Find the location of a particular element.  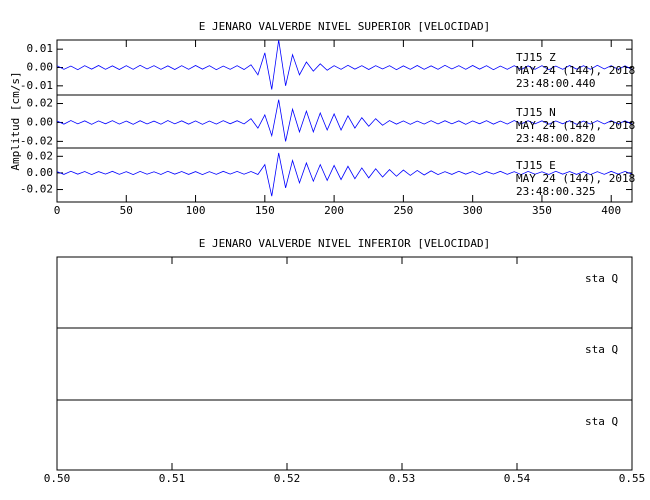

x-tick-label: 100 is located at coordinates (196, 210).